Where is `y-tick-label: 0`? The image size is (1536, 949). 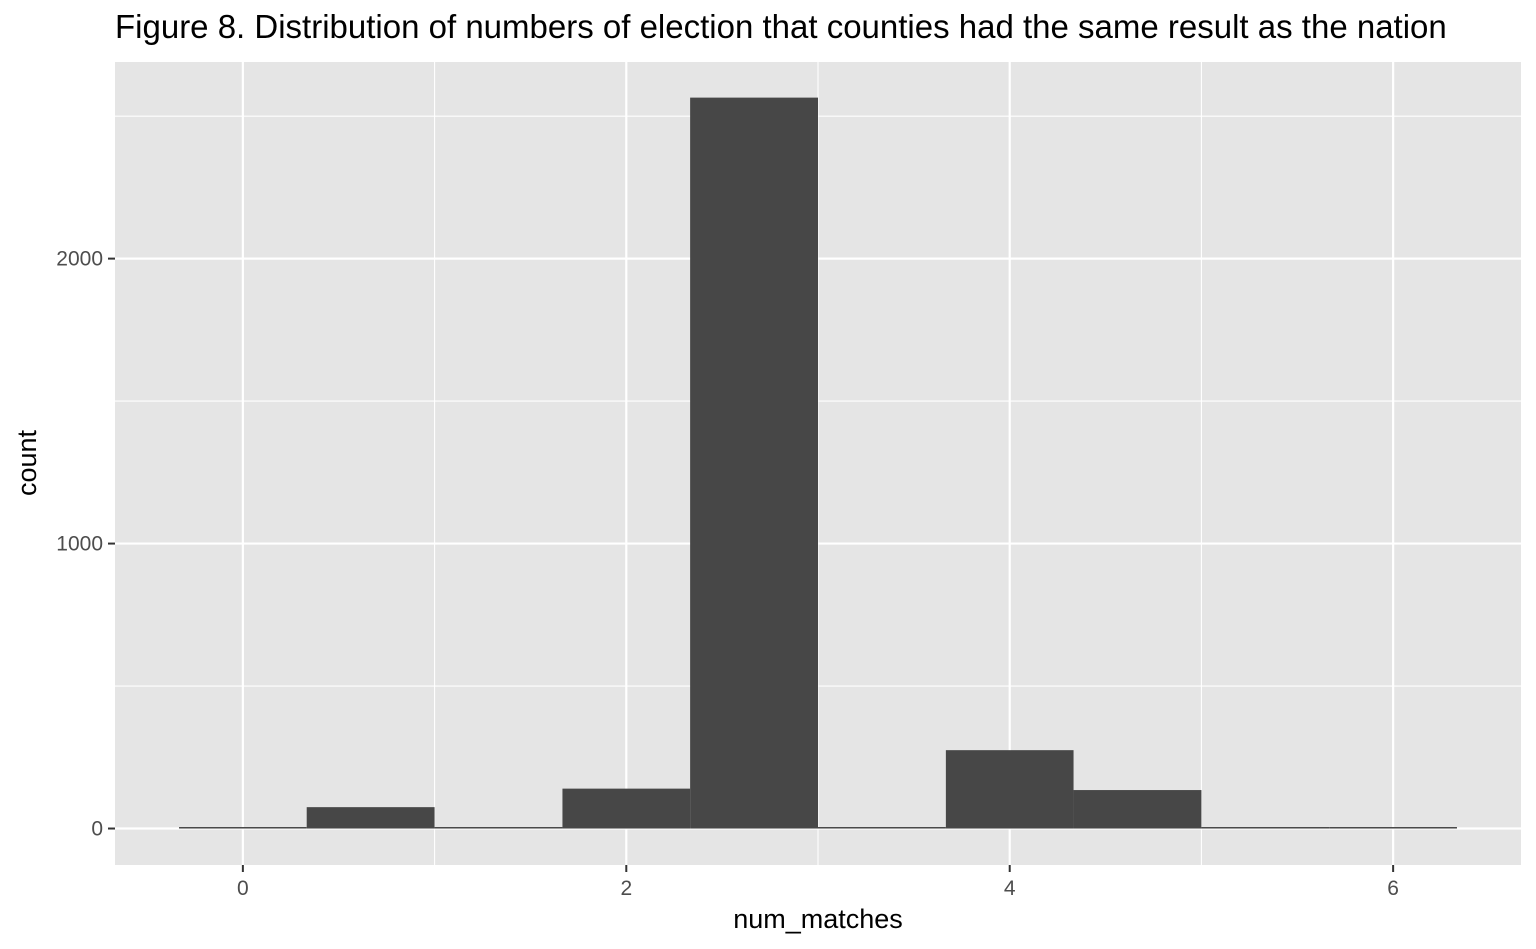
y-tick-label: 0 is located at coordinates (97, 829).